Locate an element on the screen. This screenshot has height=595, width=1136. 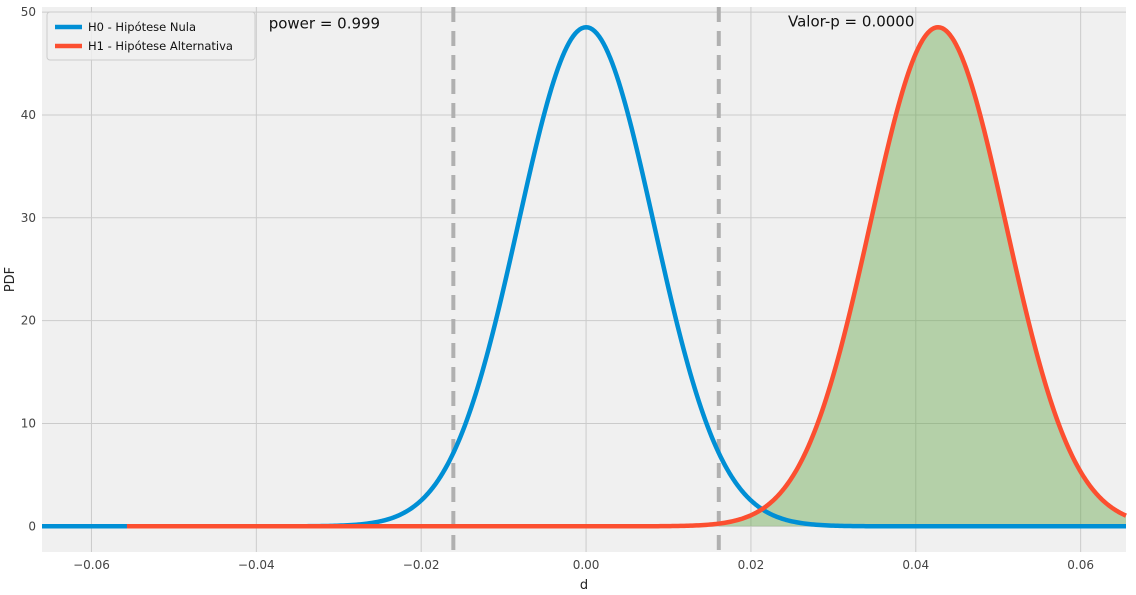
y-tick-label: 30 is located at coordinates (28, 218).